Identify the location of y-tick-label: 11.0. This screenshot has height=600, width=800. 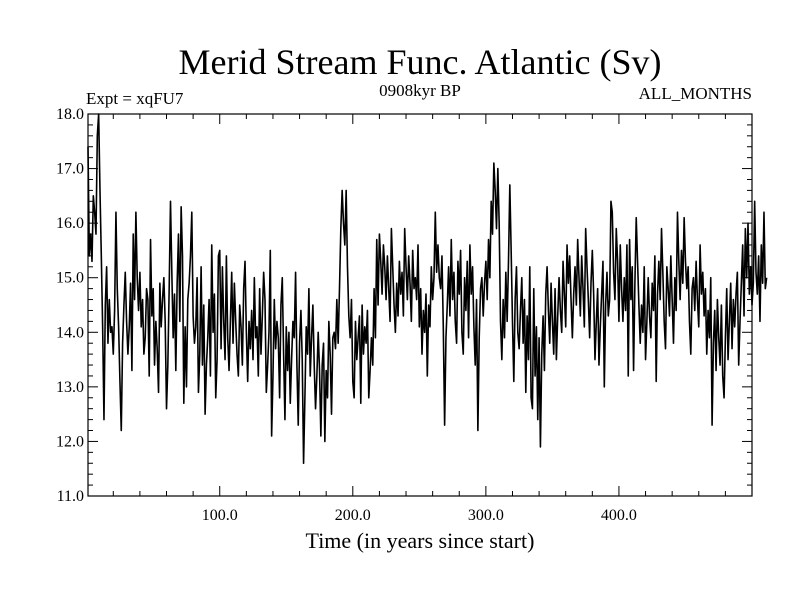
(70, 496).